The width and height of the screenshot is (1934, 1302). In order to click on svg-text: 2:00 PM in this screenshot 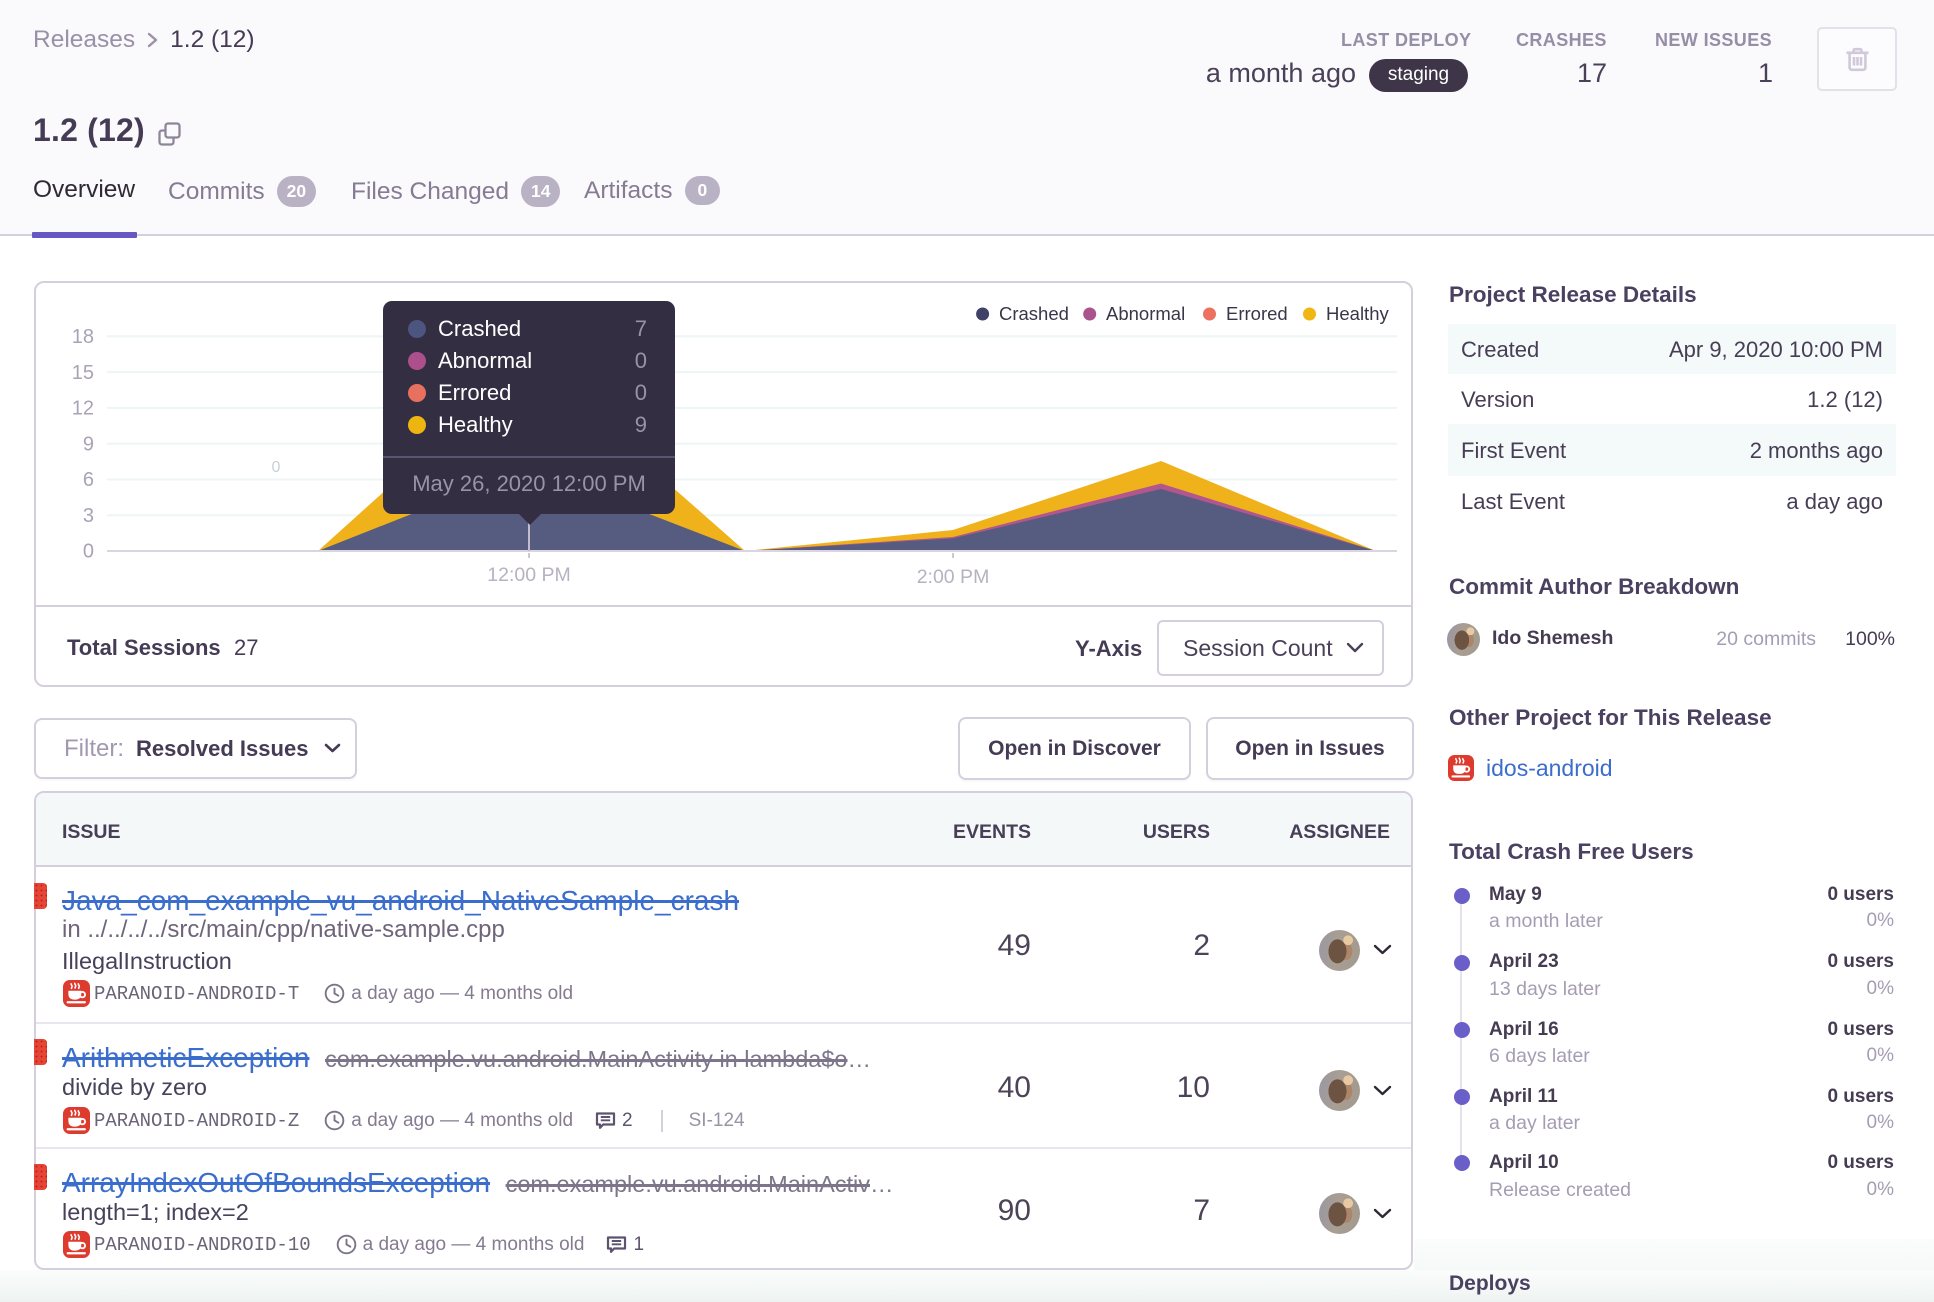, I will do `click(953, 577)`.